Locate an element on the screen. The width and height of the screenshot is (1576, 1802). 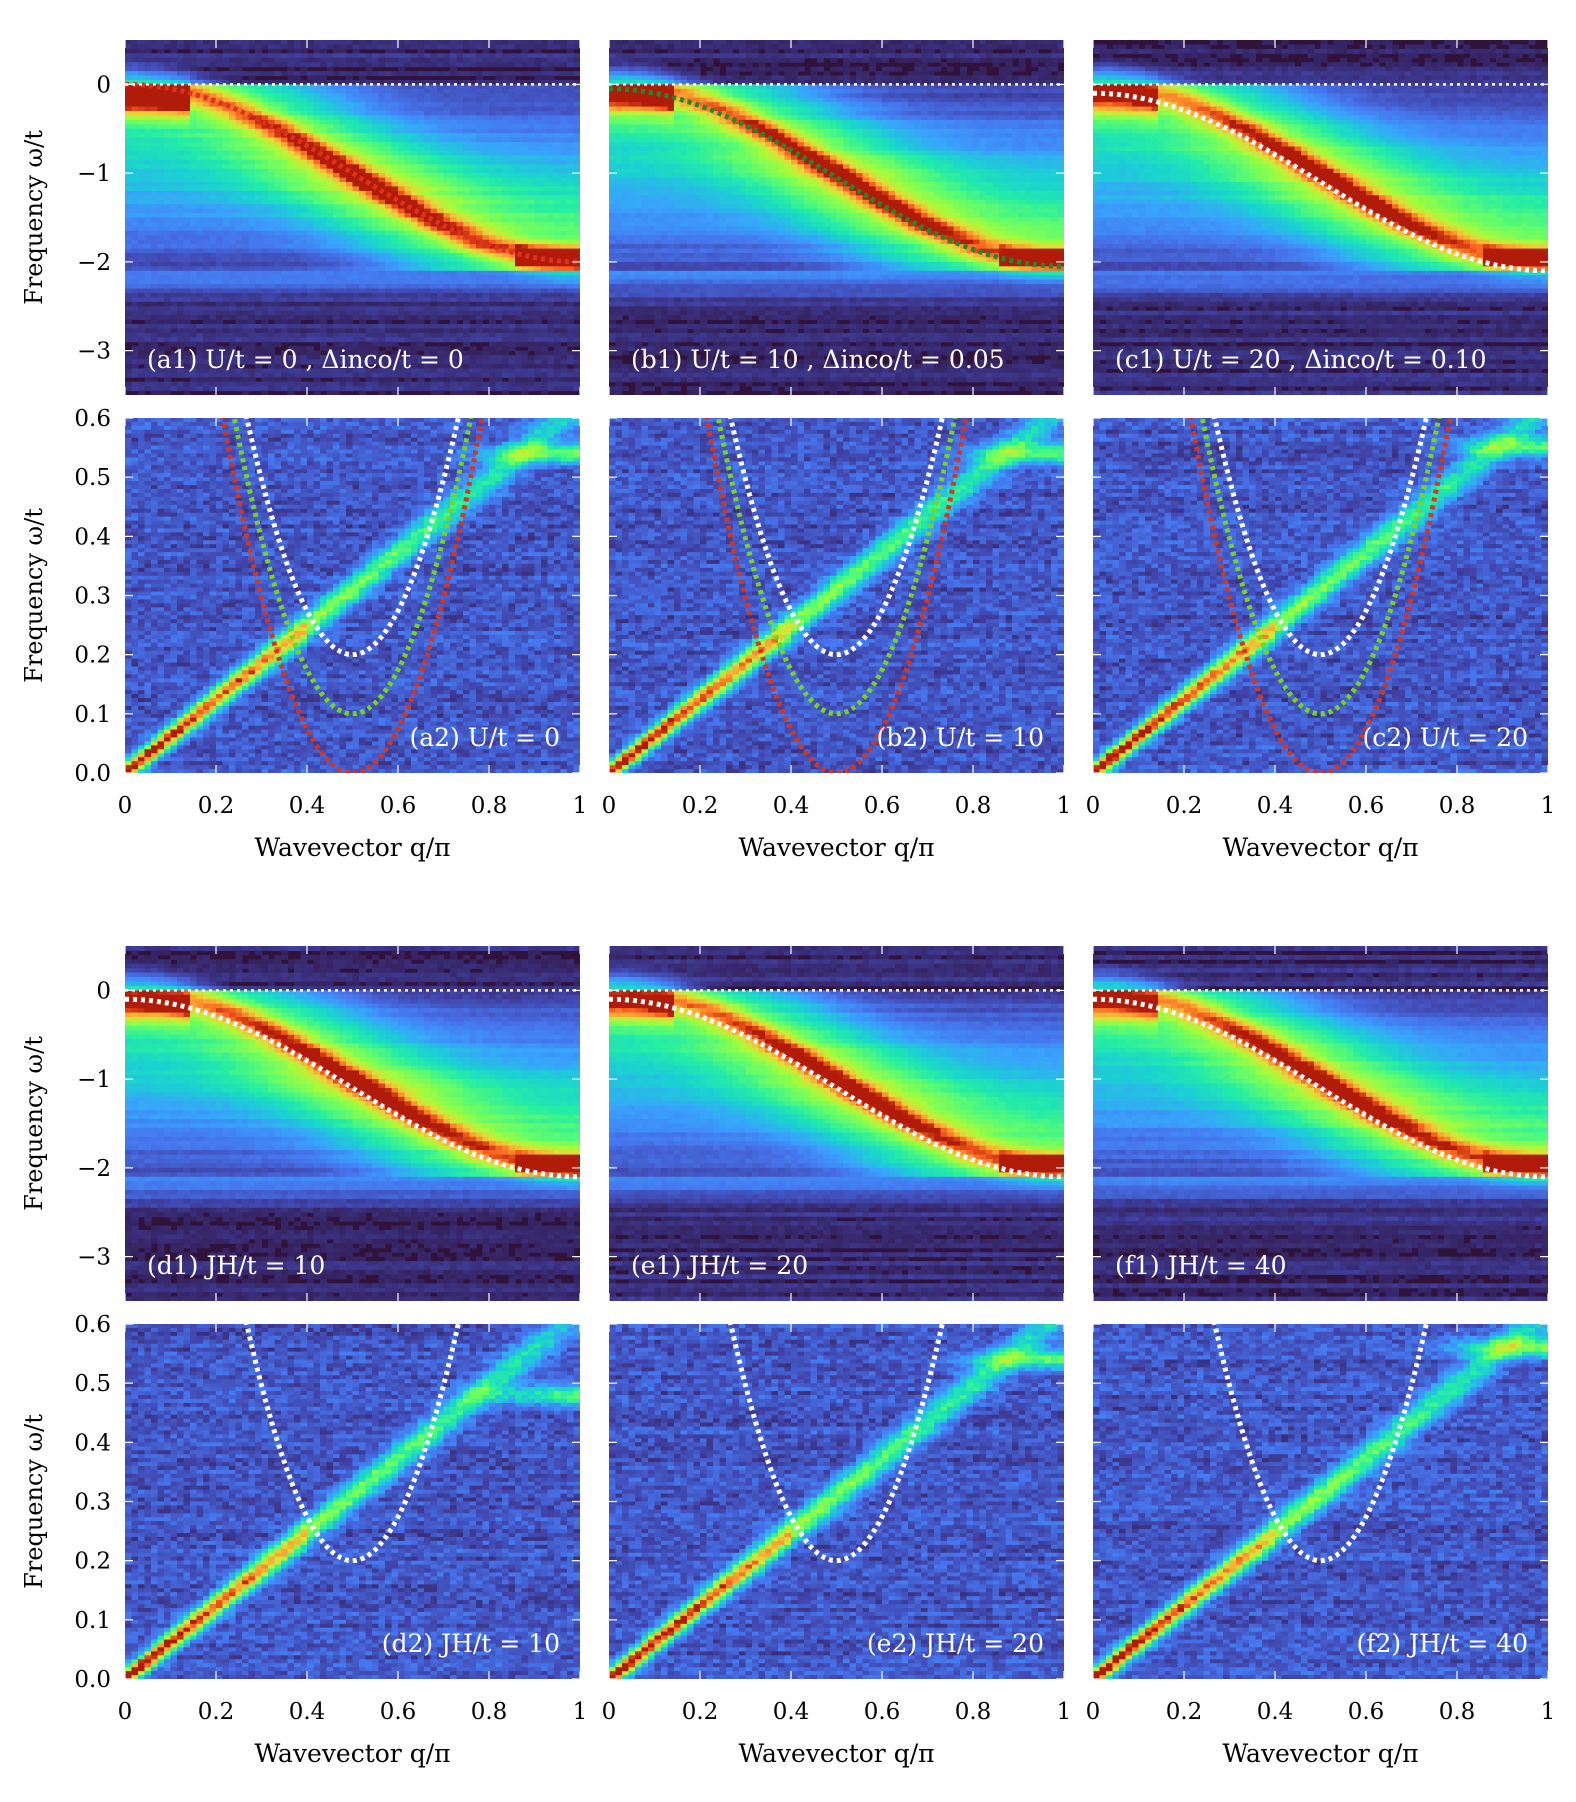
xlabel-a2: Wavevector q/π is located at coordinates (352, 847).